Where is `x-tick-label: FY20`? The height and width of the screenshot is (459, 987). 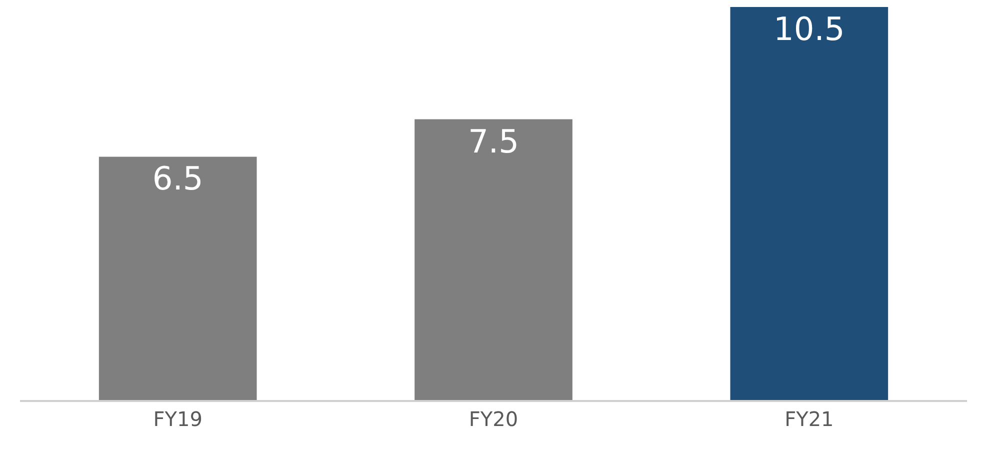 x-tick-label: FY20 is located at coordinates (493, 419).